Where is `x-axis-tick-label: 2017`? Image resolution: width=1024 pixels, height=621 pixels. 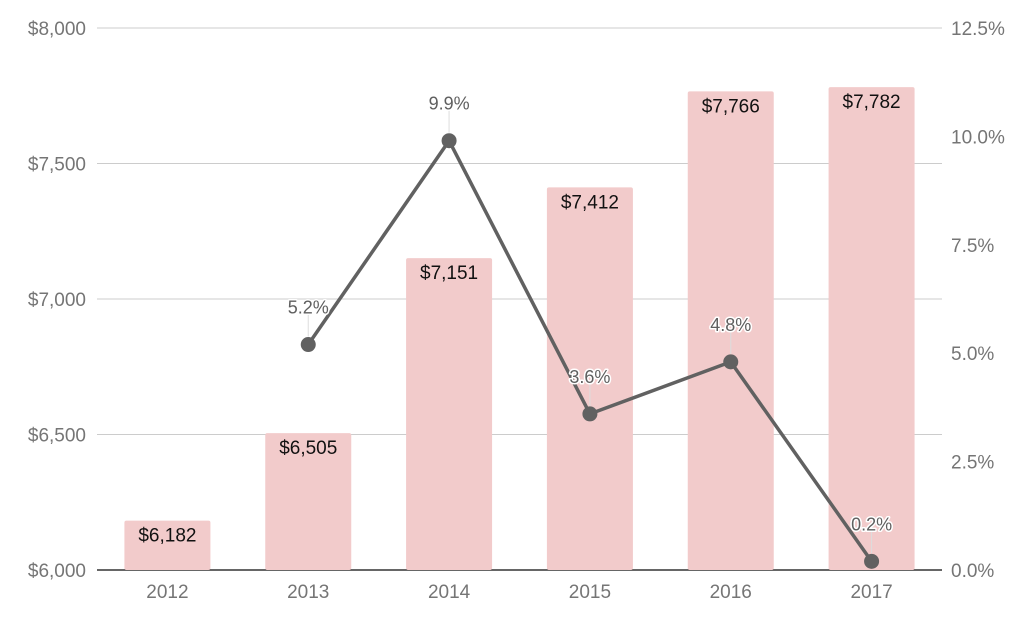 x-axis-tick-label: 2017 is located at coordinates (871, 592).